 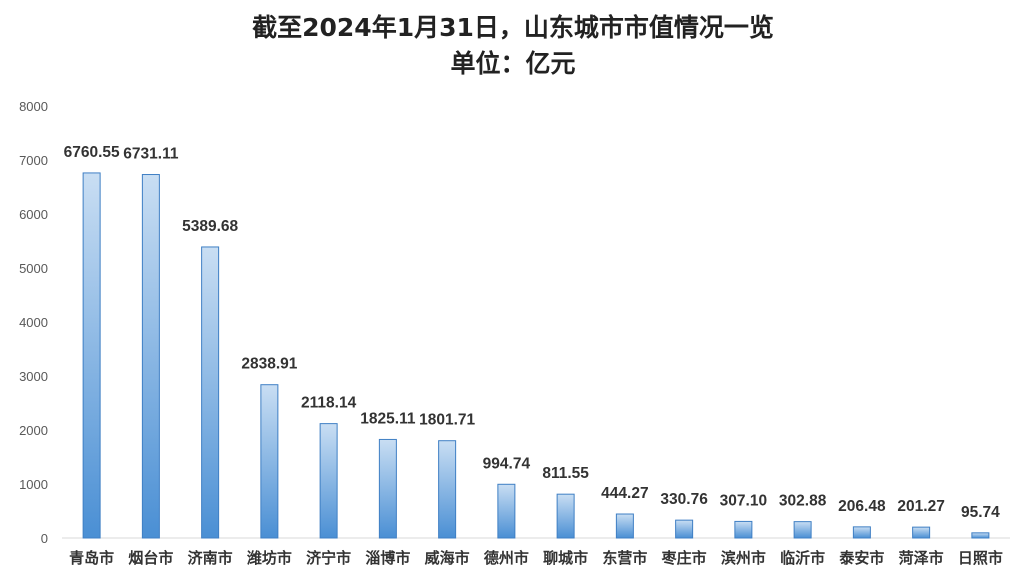 I want to click on x-tick-label: 潍坊市, so click(x=269, y=558).